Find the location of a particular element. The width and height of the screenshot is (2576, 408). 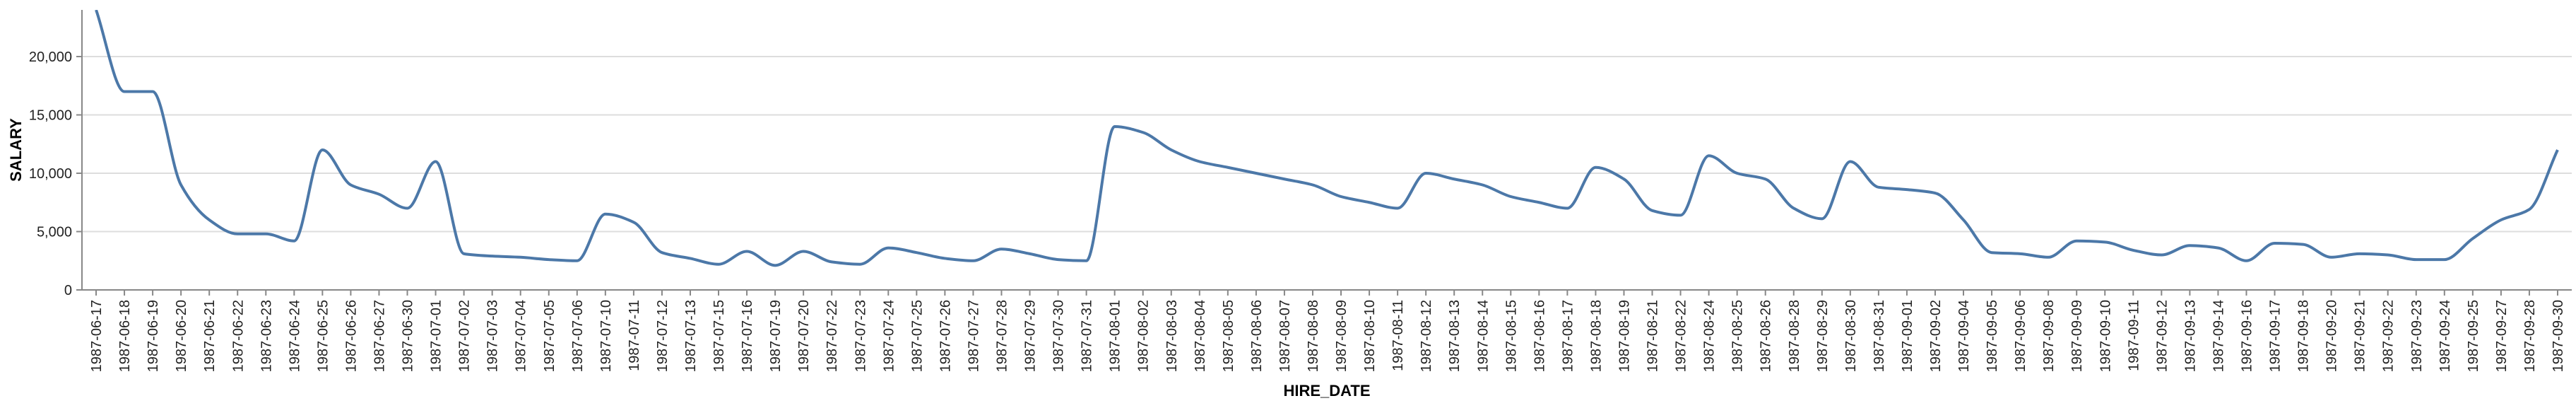

x-tick-label: 1987-07-23 is located at coordinates (860, 336).